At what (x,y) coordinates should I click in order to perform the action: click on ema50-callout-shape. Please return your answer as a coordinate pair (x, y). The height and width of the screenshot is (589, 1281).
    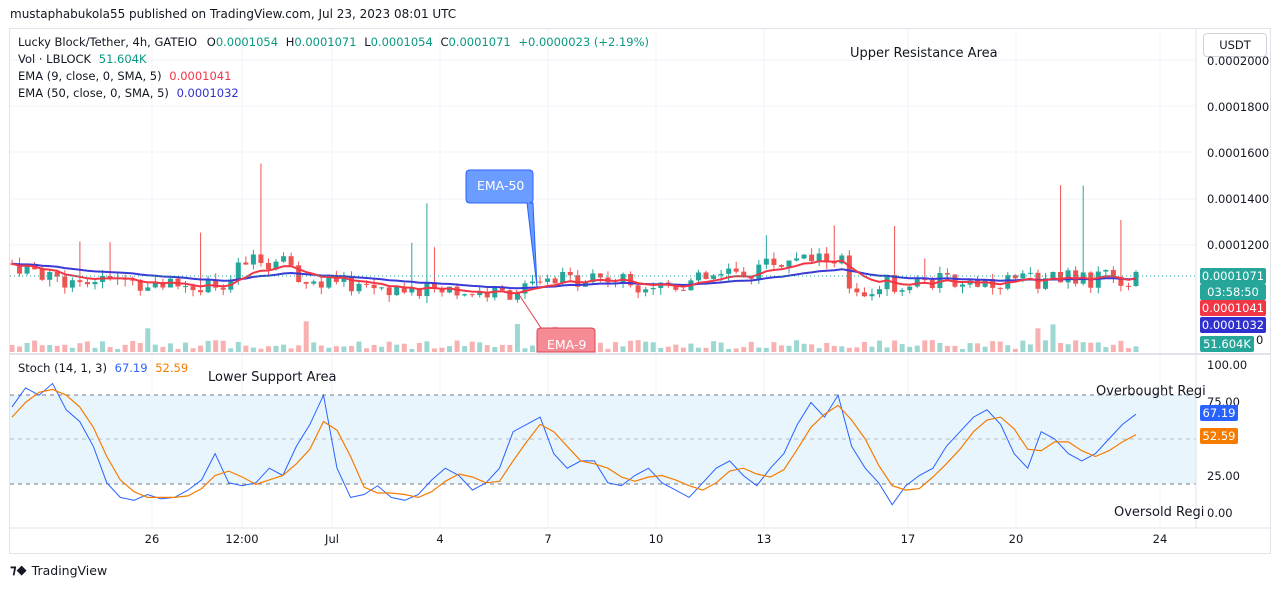
    Looking at the image, I should click on (501, 228).